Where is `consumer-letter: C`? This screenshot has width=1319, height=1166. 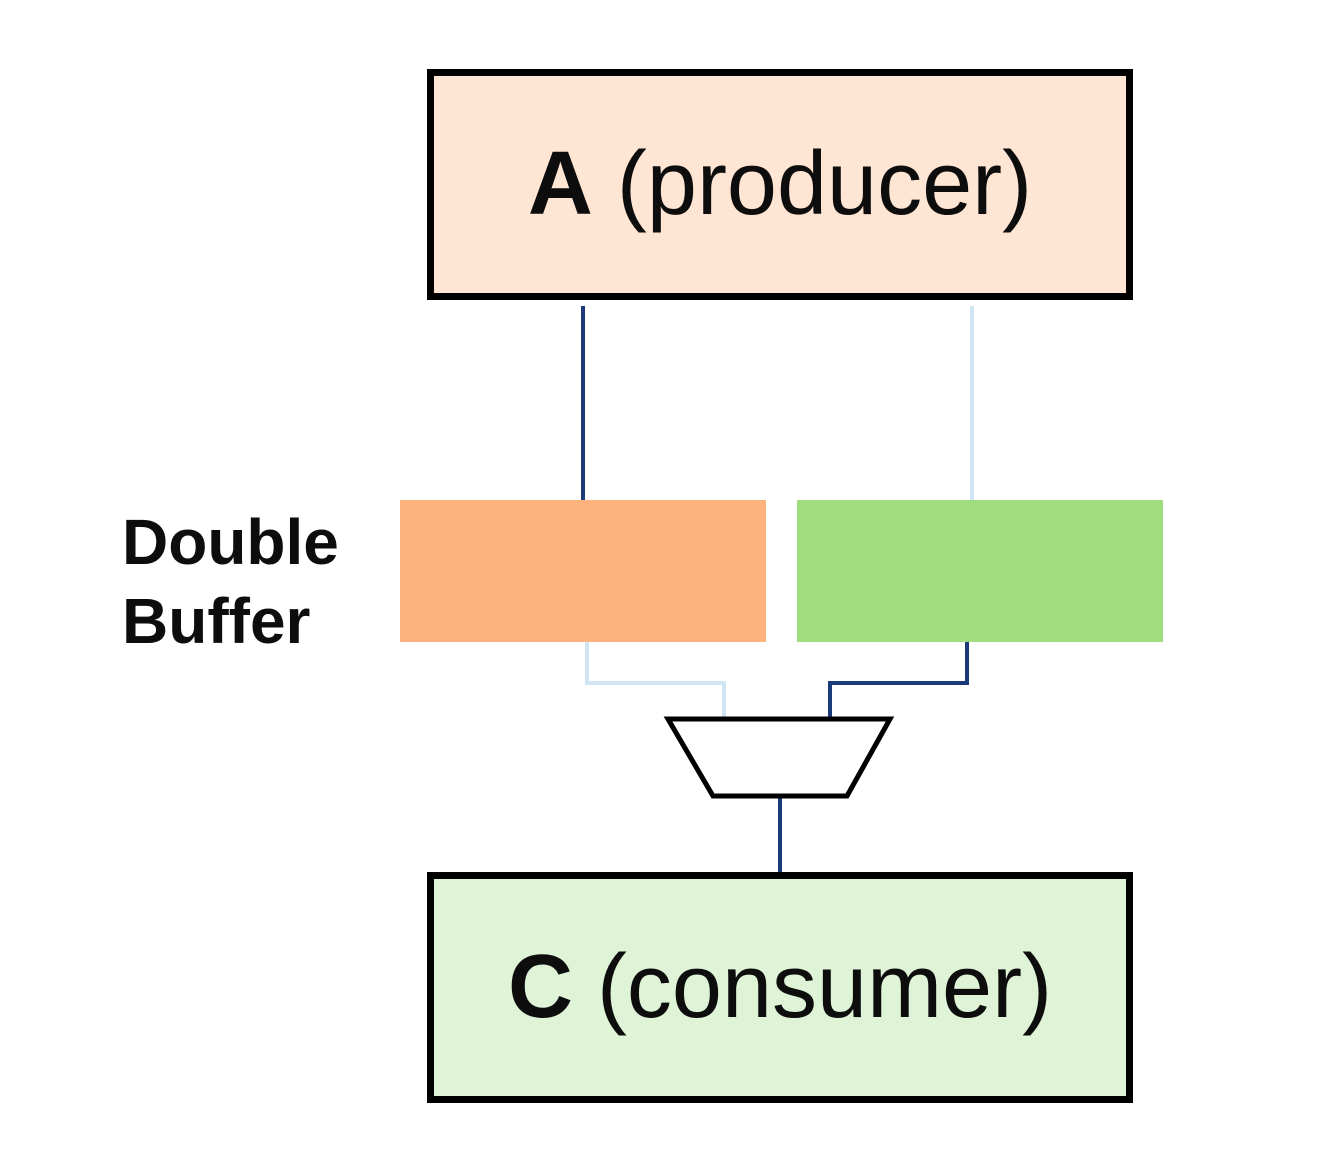 consumer-letter: C is located at coordinates (540, 987).